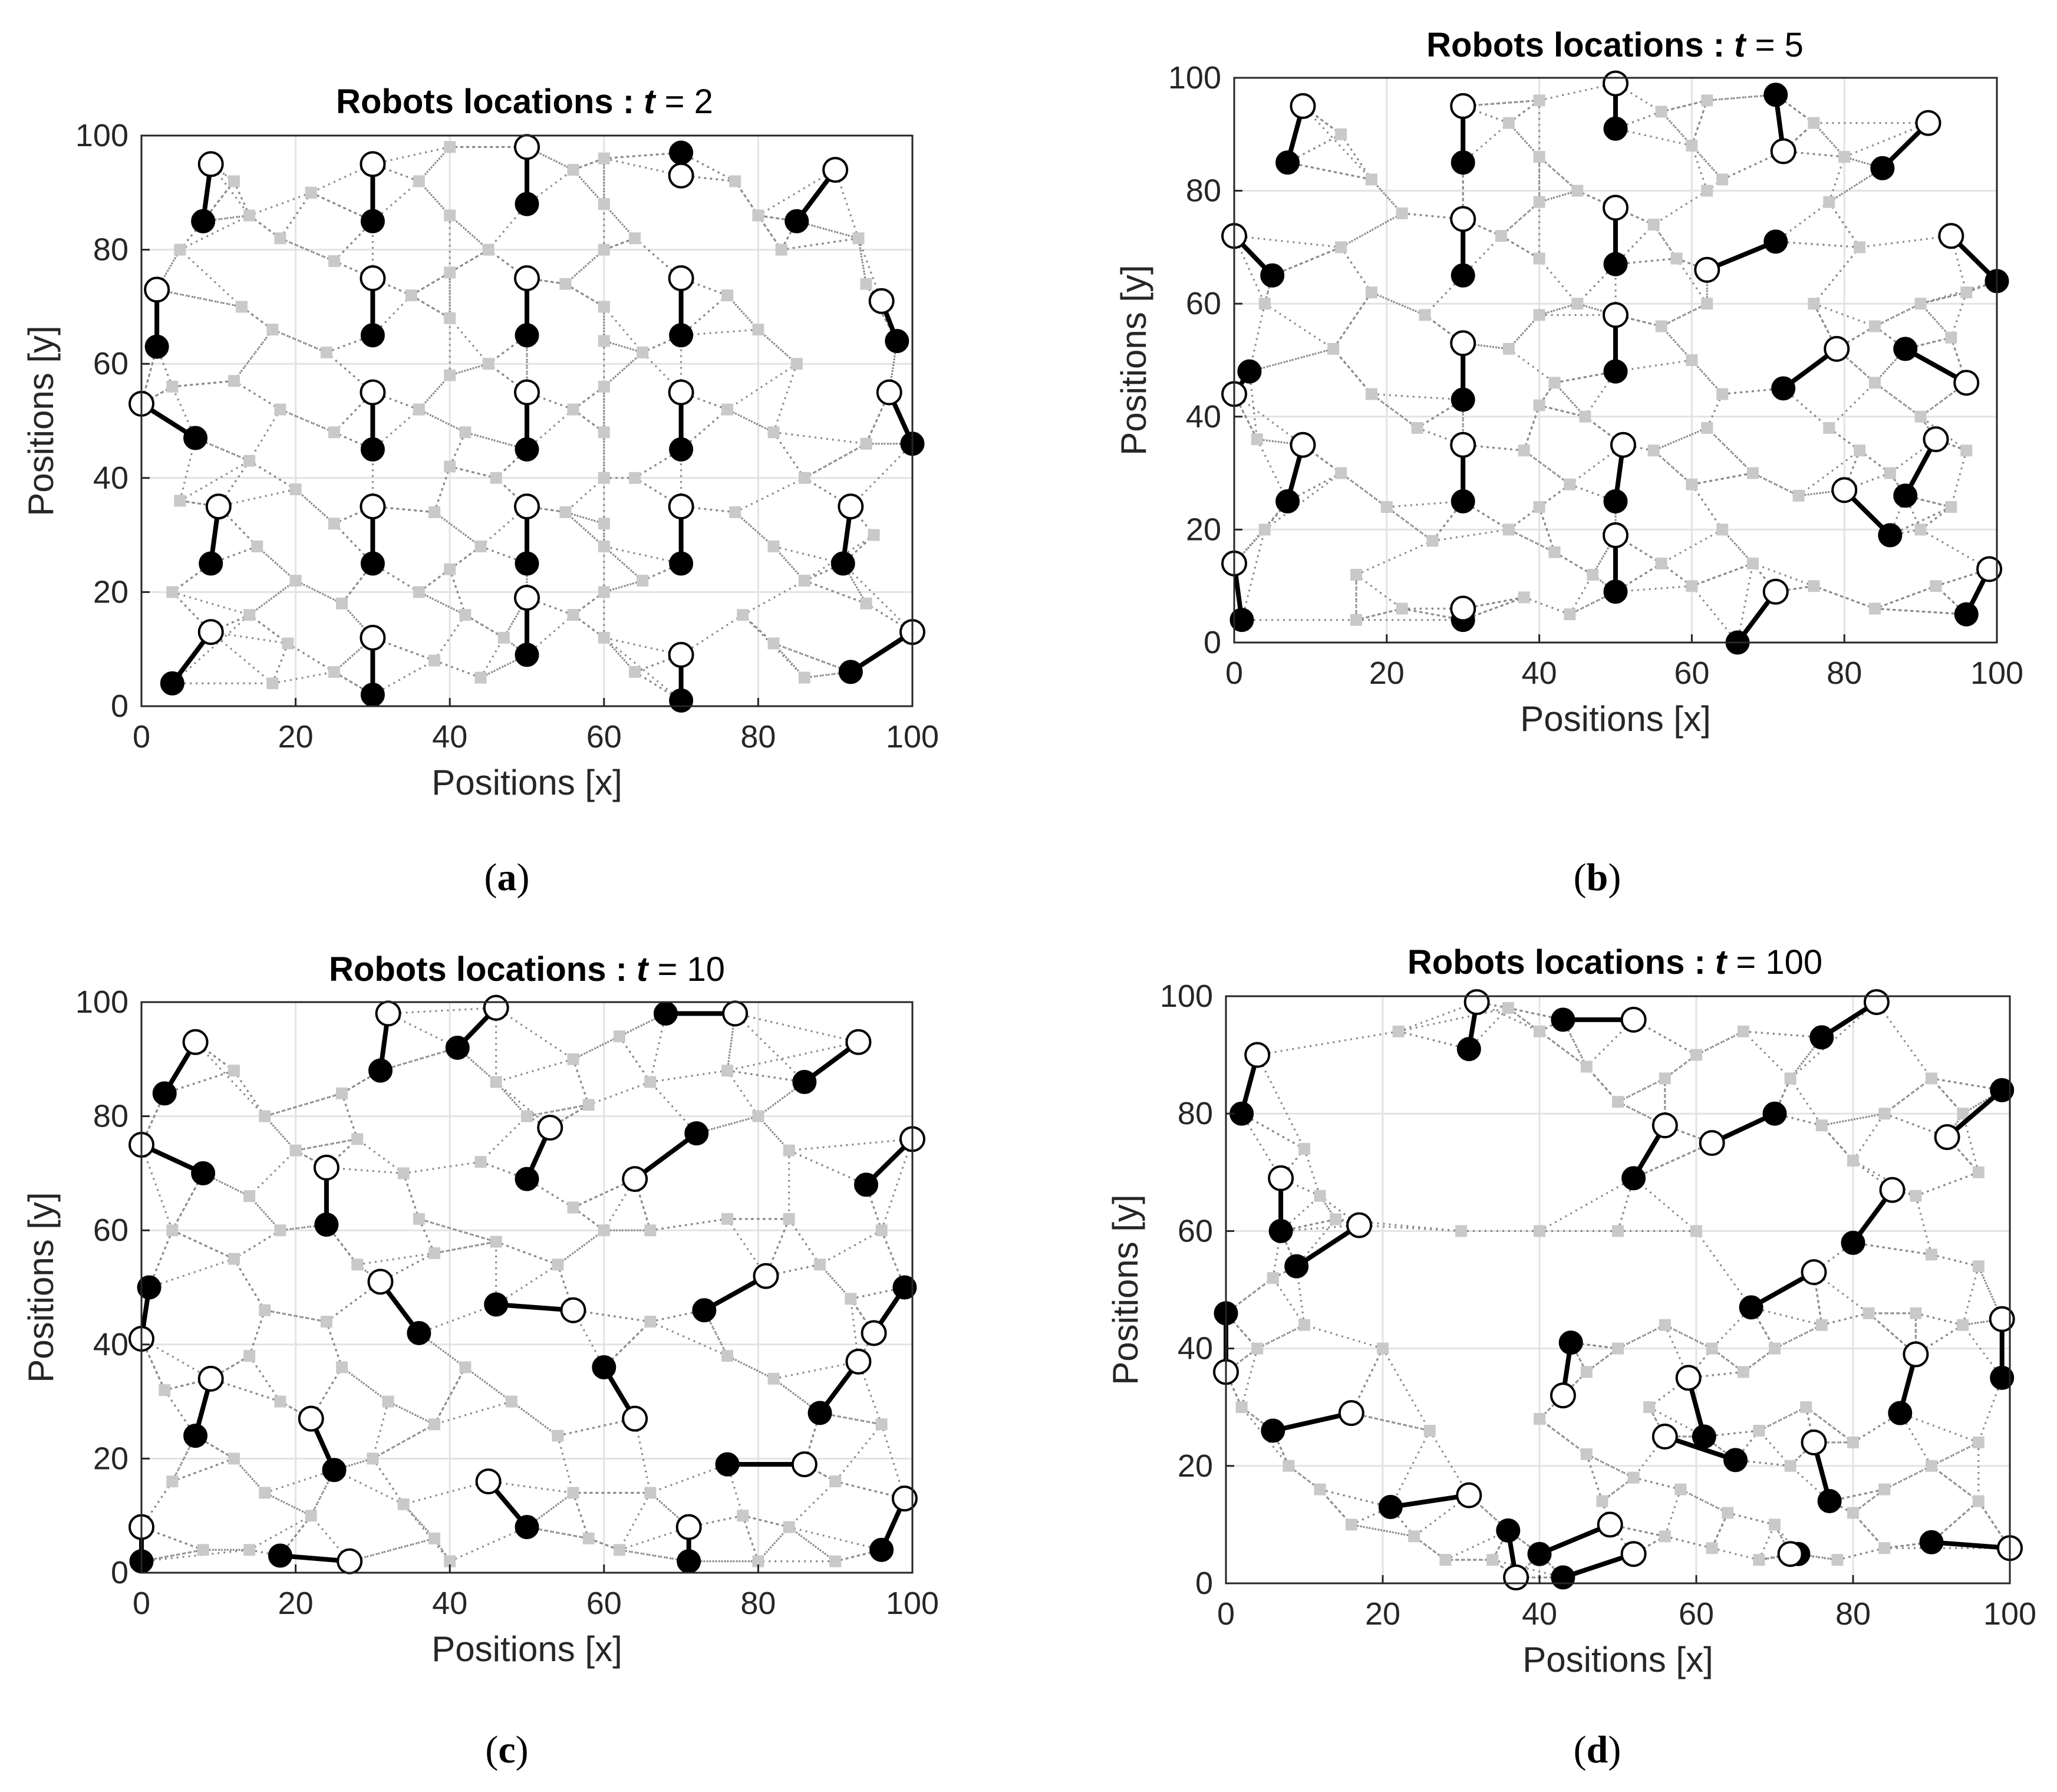 Image resolution: width=2057 pixels, height=1792 pixels. Describe the element at coordinates (1844, 673) in the screenshot. I see `x-tick-label: 80` at that location.